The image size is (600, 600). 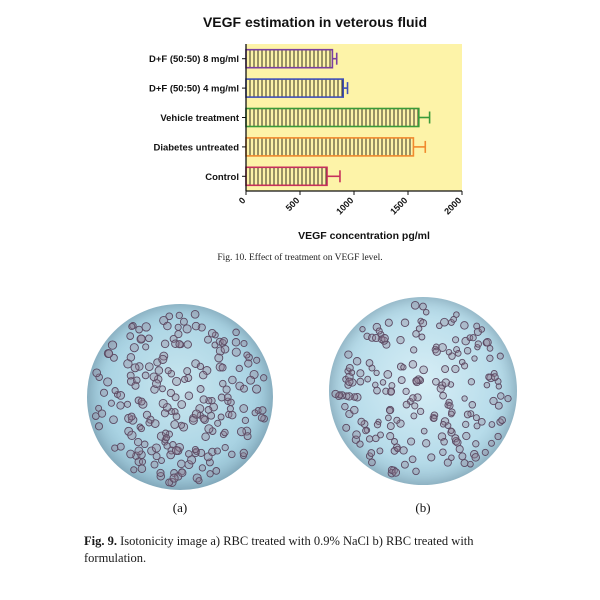 What do you see at coordinates (222, 177) in the screenshot?
I see `category-label: Control` at bounding box center [222, 177].